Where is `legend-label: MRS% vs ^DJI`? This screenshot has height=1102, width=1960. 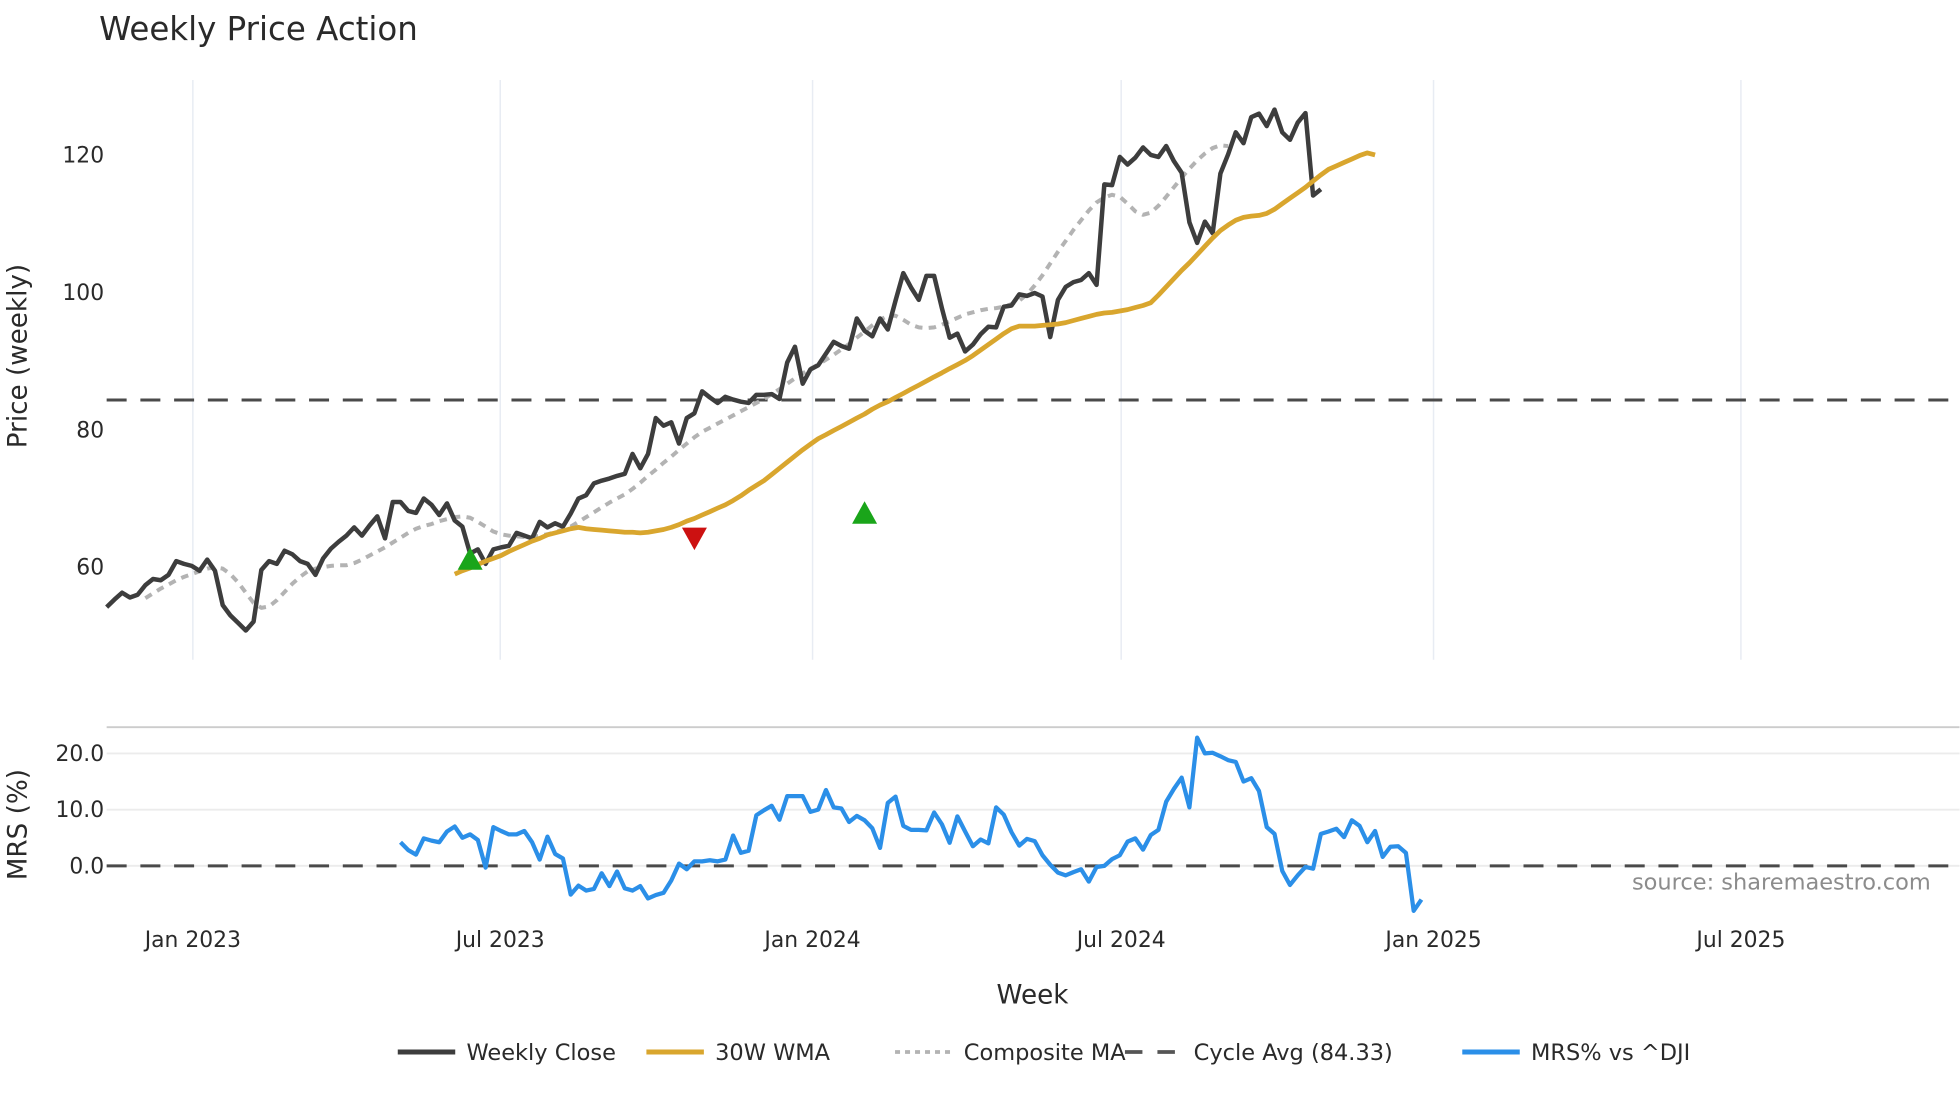 legend-label: MRS% vs ^DJI is located at coordinates (1610, 1053).